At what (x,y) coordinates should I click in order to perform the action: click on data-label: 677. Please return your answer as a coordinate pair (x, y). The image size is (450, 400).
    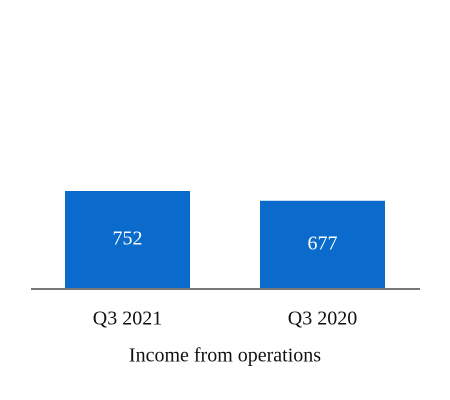
    Looking at the image, I should click on (323, 243).